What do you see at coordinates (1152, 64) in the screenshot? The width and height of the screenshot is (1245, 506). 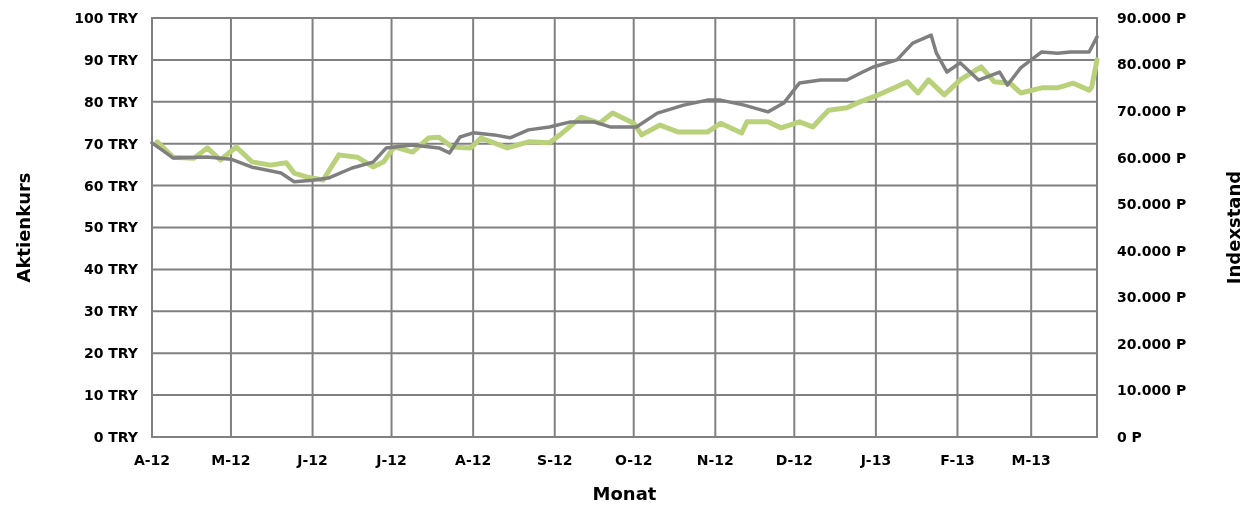 I see `y2-tick-label: 80.000 P` at bounding box center [1152, 64].